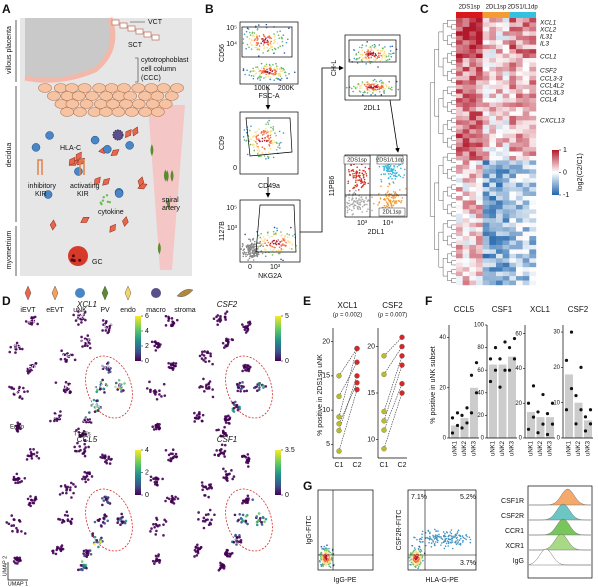 The image size is (598, 587). What do you see at coordinates (496, 8) in the screenshot?
I see `column-label: 2DL1sp` at bounding box center [496, 8].